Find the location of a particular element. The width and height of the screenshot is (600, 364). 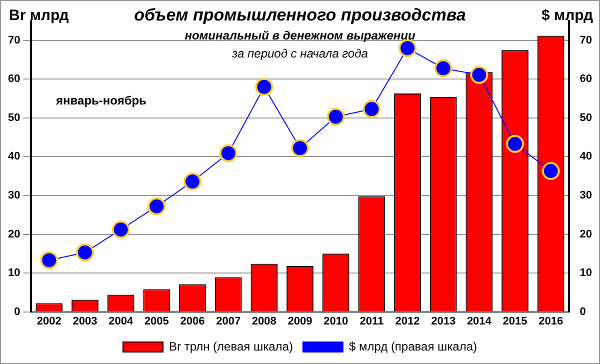

x-tick-label: 2014 is located at coordinates (479, 321).